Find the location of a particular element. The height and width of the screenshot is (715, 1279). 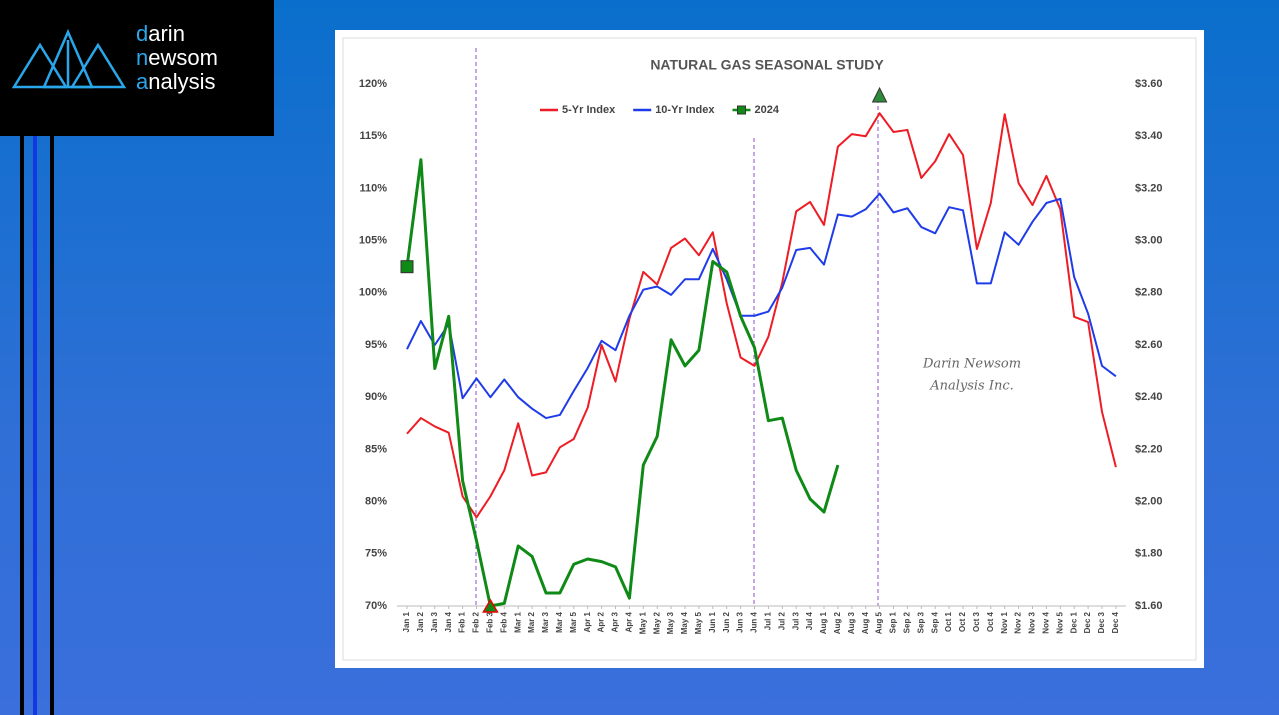

x-tick-label: Jun 4 is located at coordinates (754, 621).